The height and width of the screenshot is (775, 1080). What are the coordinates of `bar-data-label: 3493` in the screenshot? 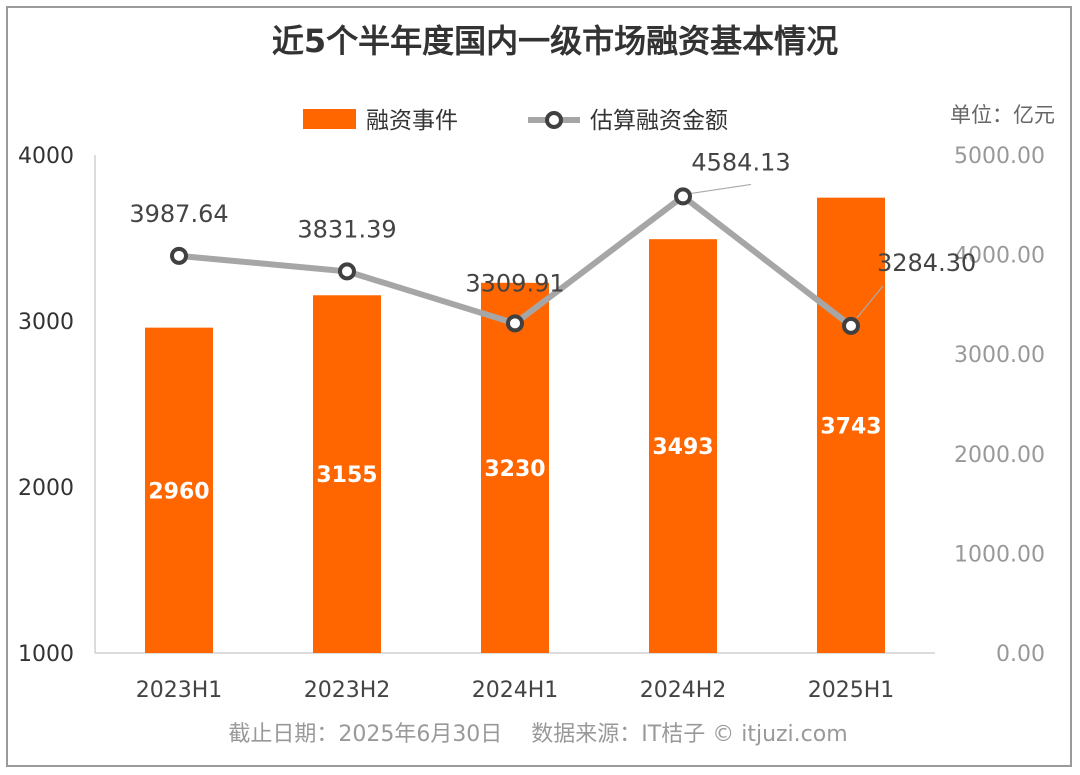 It's located at (682, 447).